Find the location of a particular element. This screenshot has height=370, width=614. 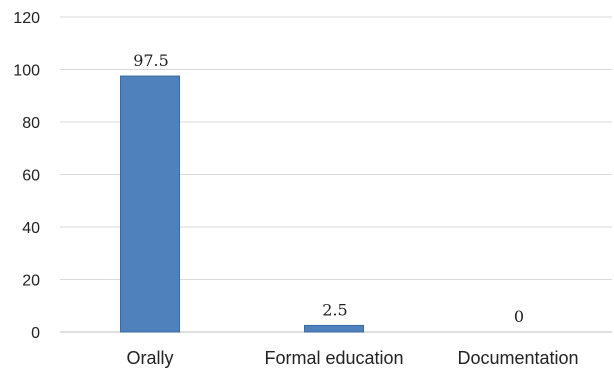

category-label: Documentation is located at coordinates (517, 358).